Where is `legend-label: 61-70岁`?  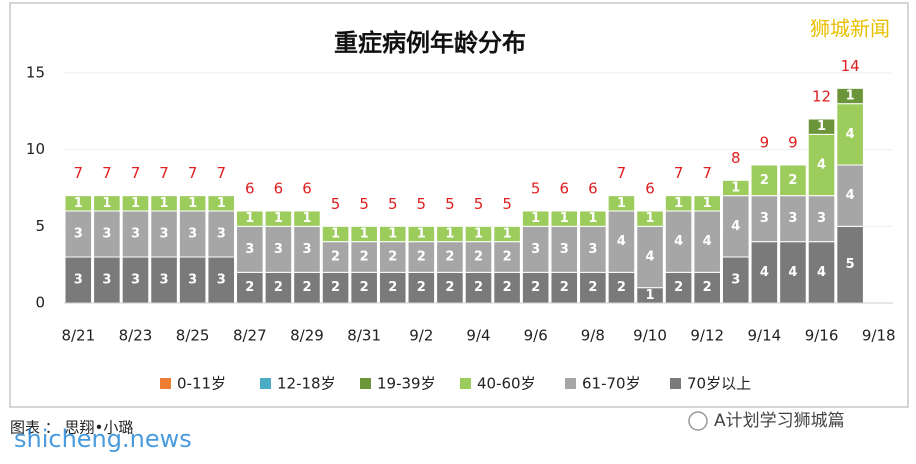
legend-label: 61-70岁 is located at coordinates (611, 384).